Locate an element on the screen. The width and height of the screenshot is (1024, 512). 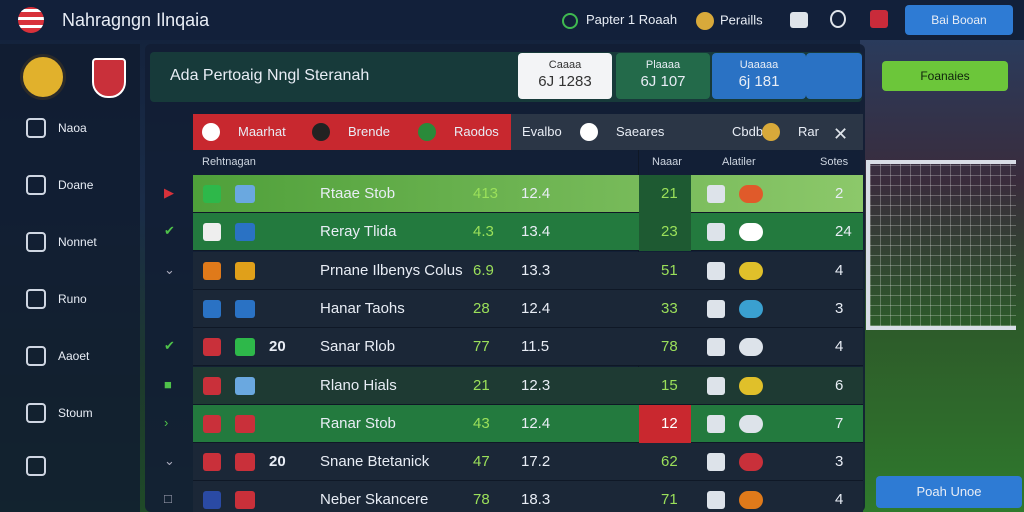
header-title: Ada Pertoaig Nngl Steranah is located at coordinates (270, 75).